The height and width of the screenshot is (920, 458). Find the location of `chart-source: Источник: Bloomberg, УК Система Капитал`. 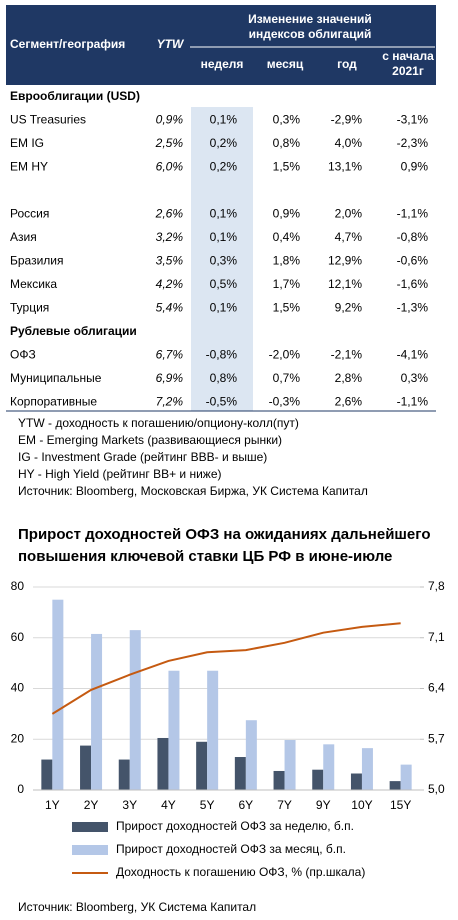

chart-source: Источник: Bloomberg, УК Система Капитал is located at coordinates (137, 907).